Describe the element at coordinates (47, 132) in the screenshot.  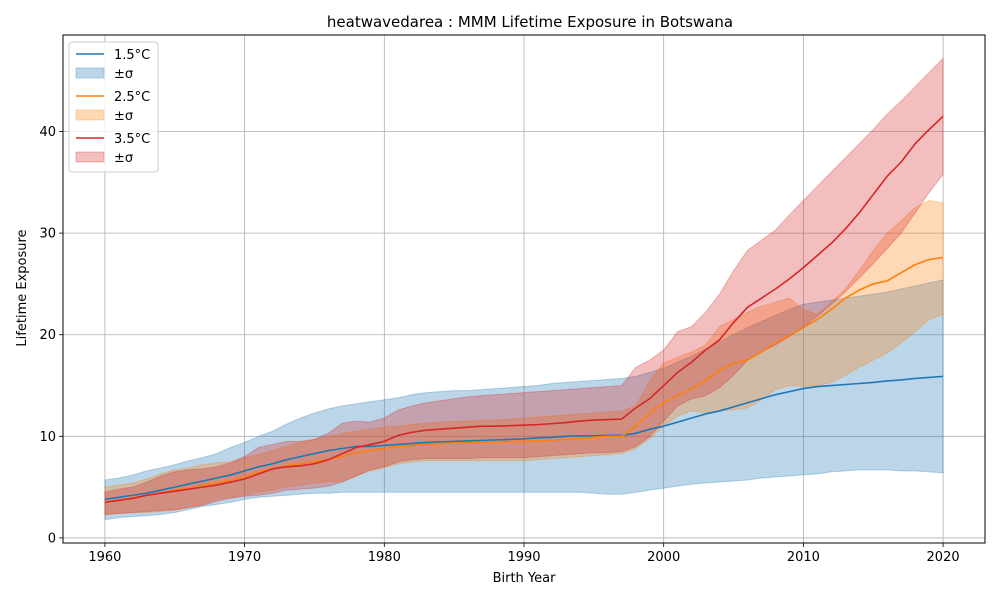
I see `y-tick-label: 40` at that location.